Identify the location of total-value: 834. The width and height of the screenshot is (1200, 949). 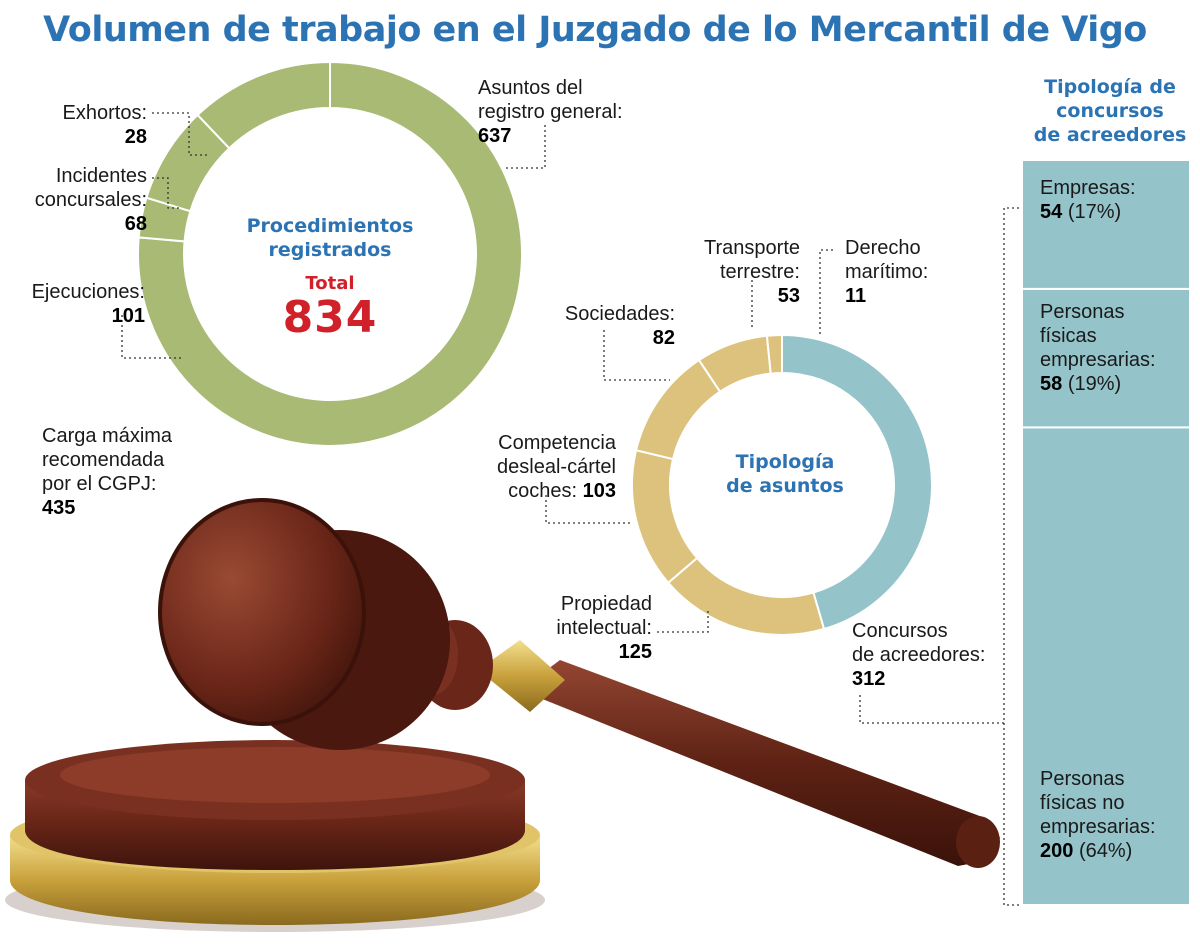
(330, 317).